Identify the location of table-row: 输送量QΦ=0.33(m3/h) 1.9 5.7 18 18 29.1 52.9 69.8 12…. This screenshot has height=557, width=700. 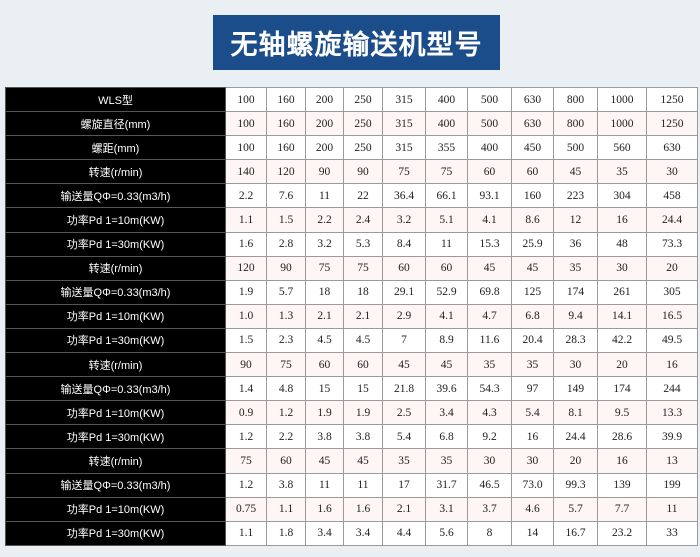
(351, 292).